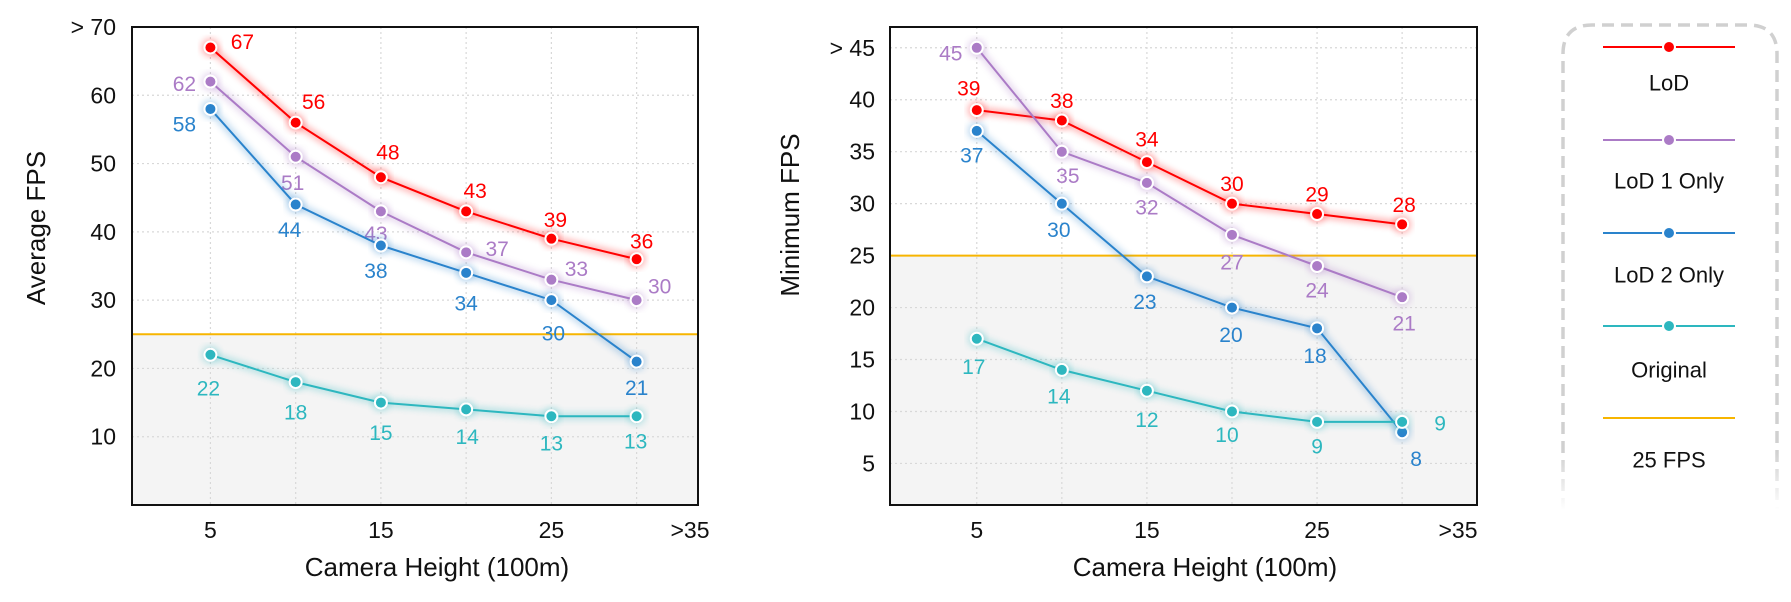 The width and height of the screenshot is (1791, 602). What do you see at coordinates (208, 388) in the screenshot?
I see `data-label: 22` at bounding box center [208, 388].